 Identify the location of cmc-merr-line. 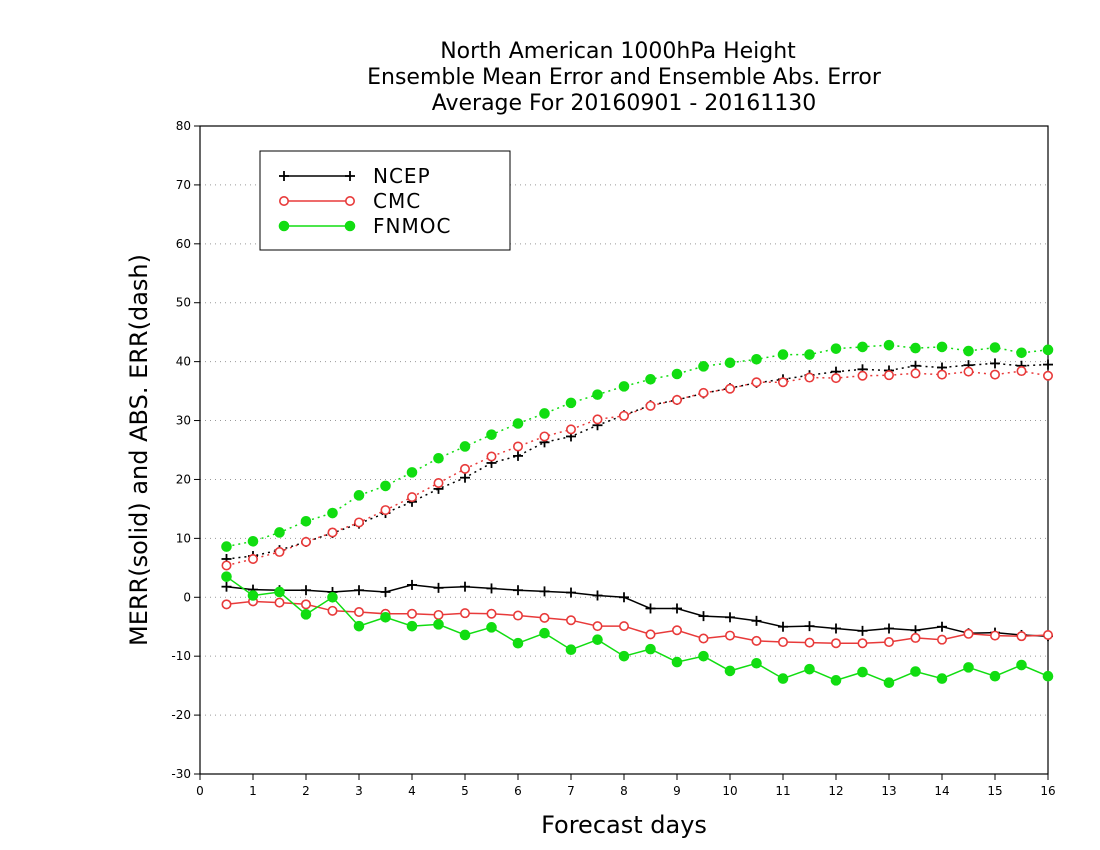
(637, 622).